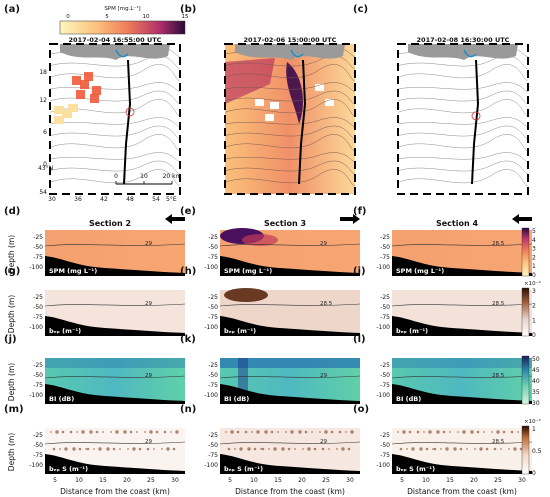 This screenshot has height=497, width=550. I want to click on distance-tick: 10, so click(79, 480).